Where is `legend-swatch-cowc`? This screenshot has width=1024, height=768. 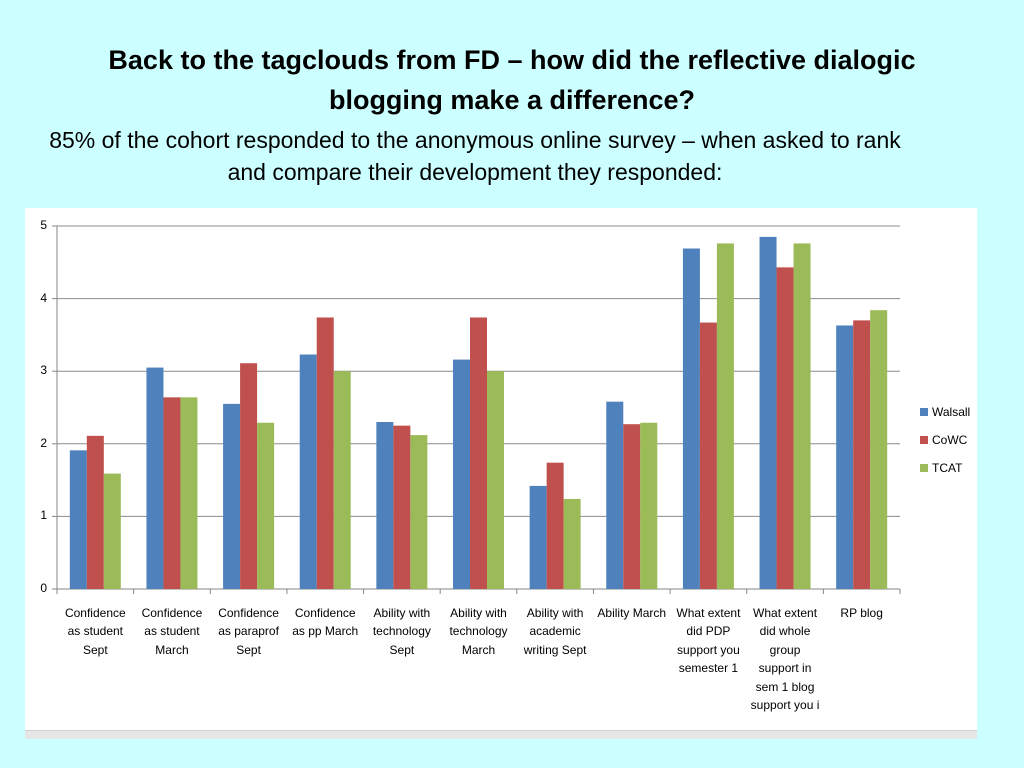
legend-swatch-cowc is located at coordinates (924, 440).